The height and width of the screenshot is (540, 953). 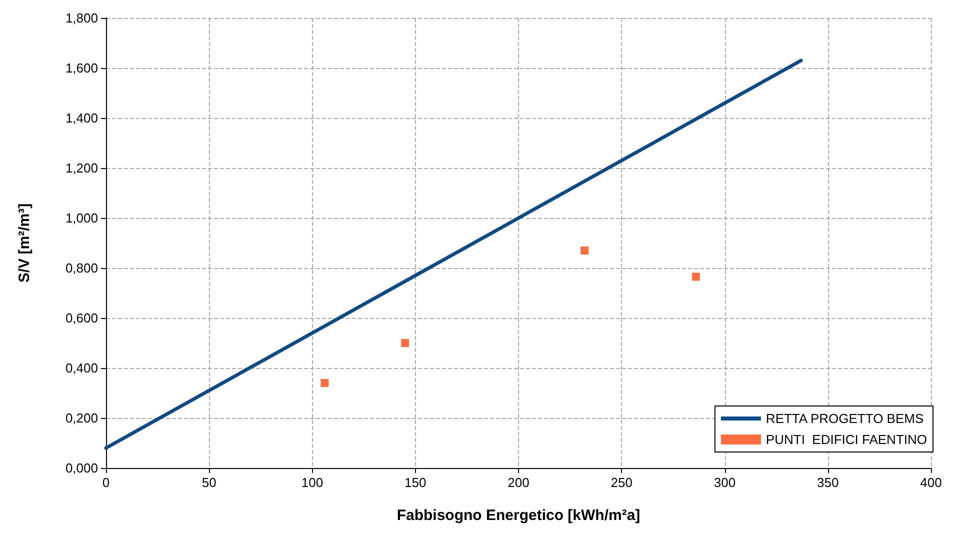 What do you see at coordinates (24, 243) in the screenshot?
I see `y-axis-title: S/V [m²/m³]` at bounding box center [24, 243].